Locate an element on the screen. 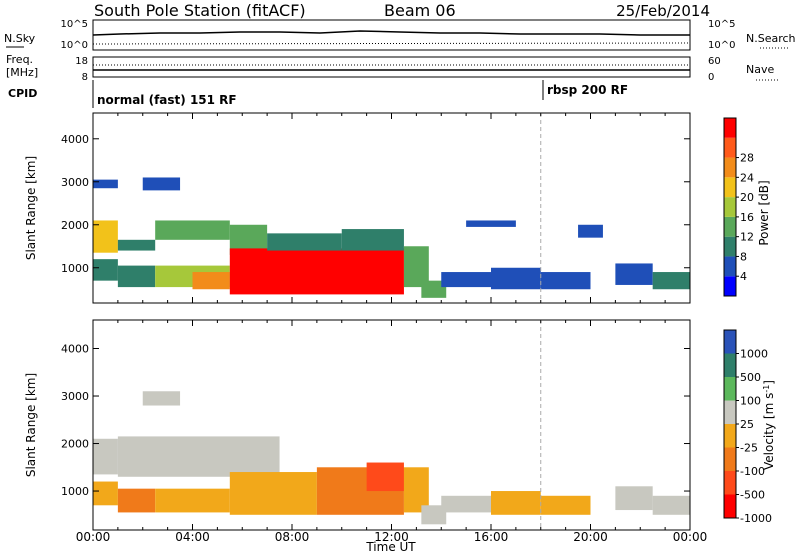  power-colorbar-frame is located at coordinates (730, 207).